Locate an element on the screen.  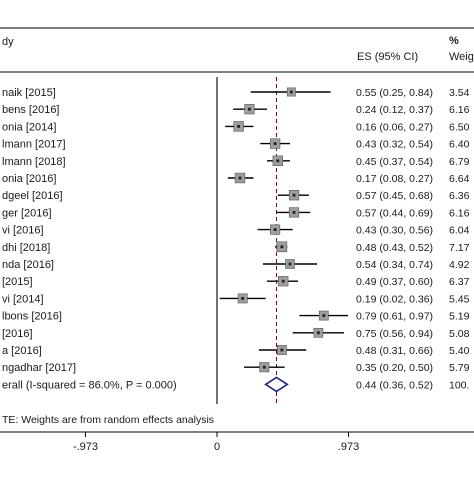
weight-text: 3.54 is located at coordinates (459, 93).